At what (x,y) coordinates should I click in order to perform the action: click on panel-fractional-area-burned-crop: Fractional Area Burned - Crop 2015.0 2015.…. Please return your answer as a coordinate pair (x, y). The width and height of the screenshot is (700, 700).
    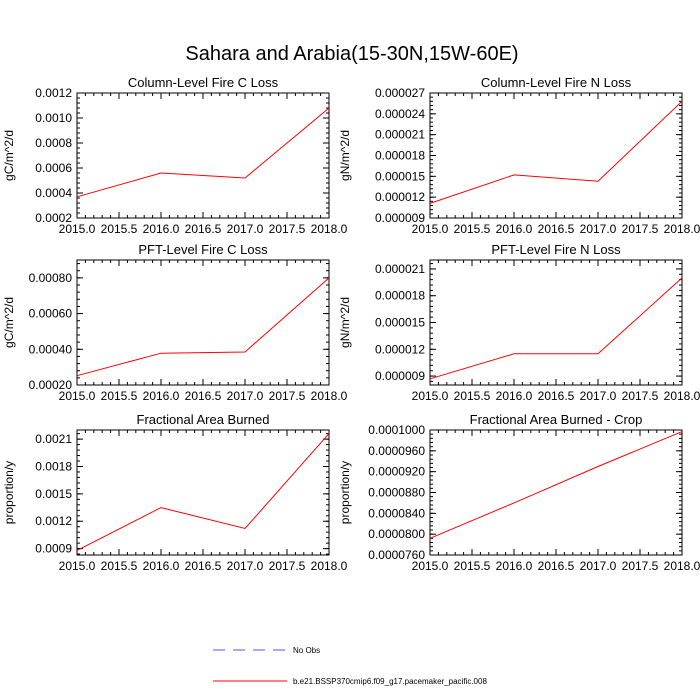
    Looking at the image, I should click on (519, 492).